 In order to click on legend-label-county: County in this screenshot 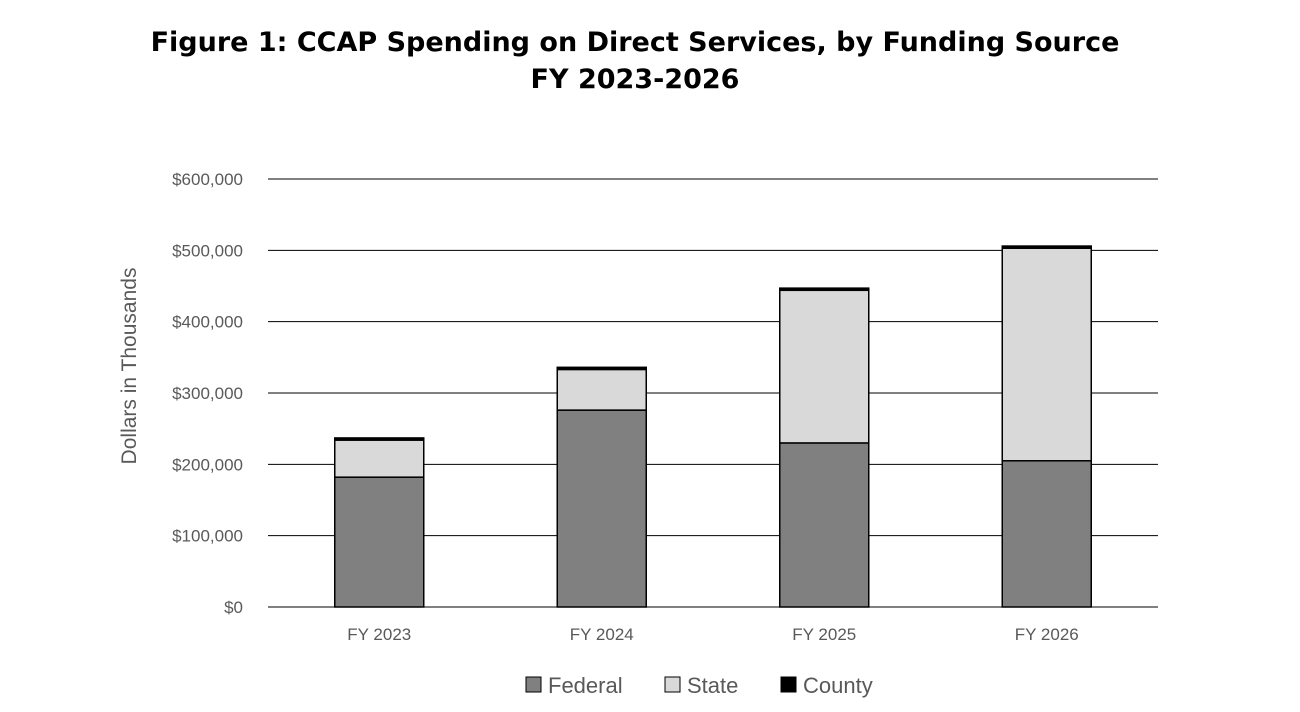, I will do `click(838, 685)`.